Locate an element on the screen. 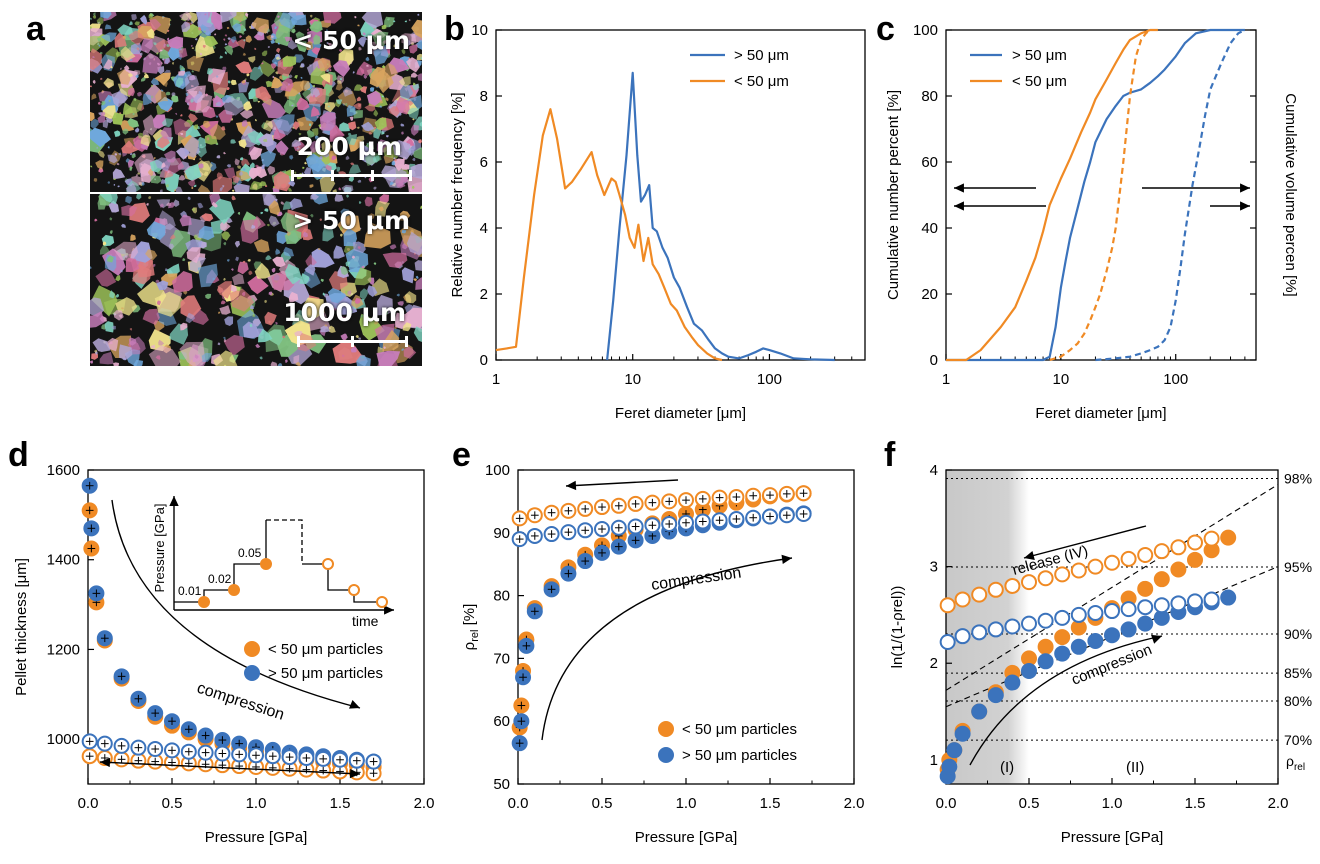 This screenshot has width=1320, height=864. scalebar-label: 1000 μm is located at coordinates (344, 312).